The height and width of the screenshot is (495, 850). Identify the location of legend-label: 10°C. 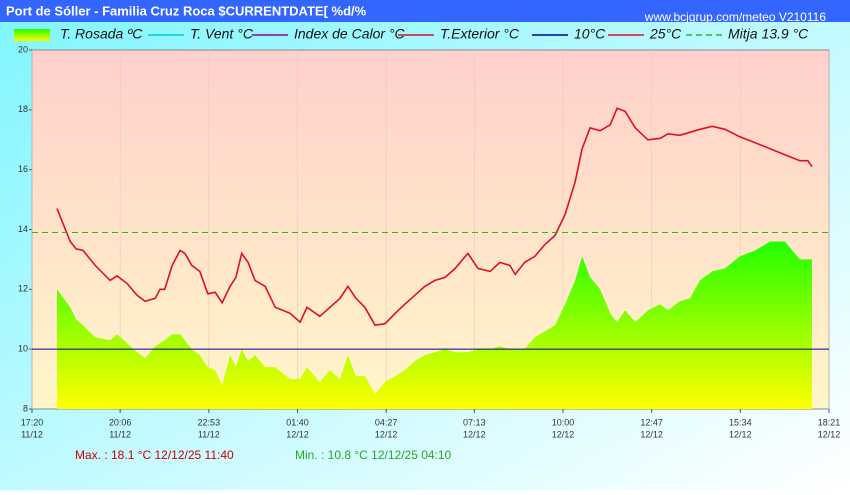
(590, 34).